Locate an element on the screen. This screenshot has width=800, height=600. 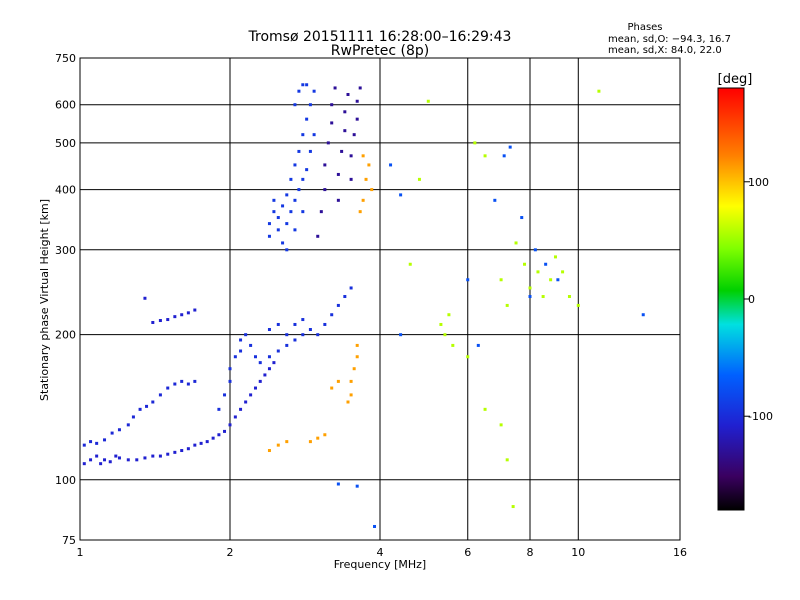
colorbar-ticks: 100 0 -100 is located at coordinates (758, 299).